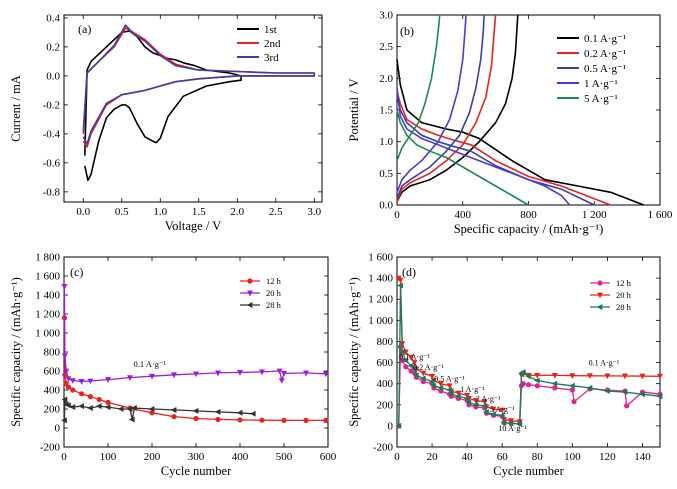  I want to click on y-tick-label: 600, so click(385, 363).